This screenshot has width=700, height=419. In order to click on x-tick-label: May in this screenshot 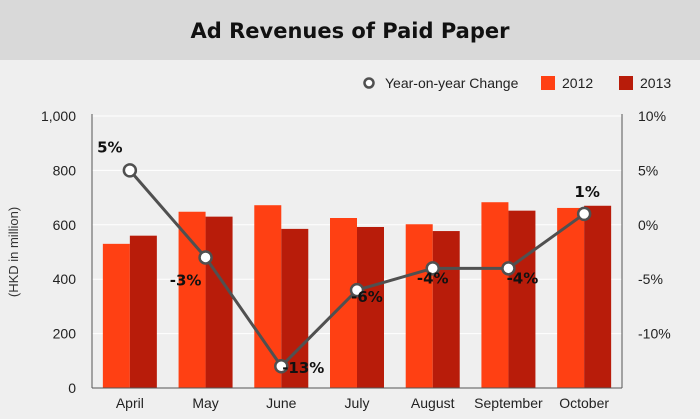, I will do `click(205, 403)`.